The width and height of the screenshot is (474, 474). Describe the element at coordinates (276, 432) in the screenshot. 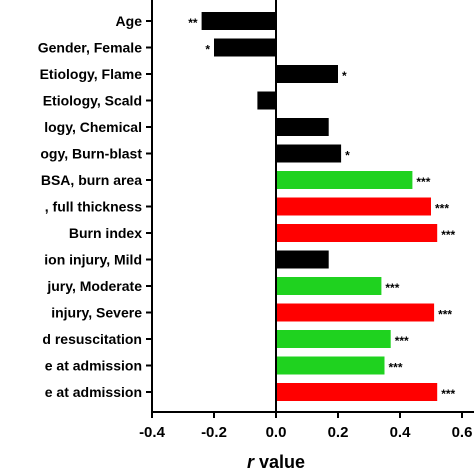

I see `x-tick-label: 0.0` at that location.